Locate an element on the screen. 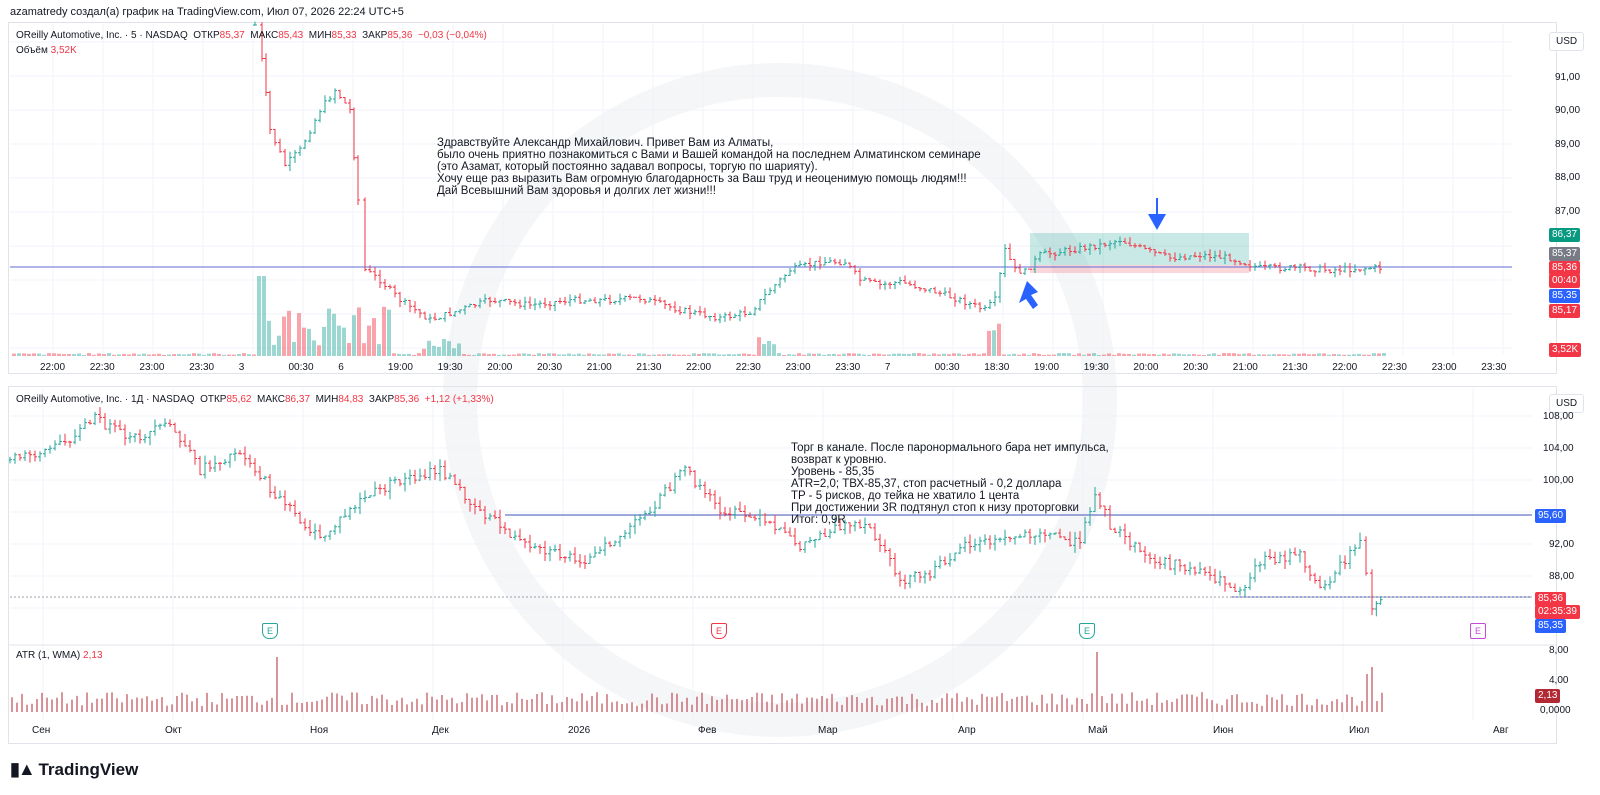 The image size is (1600, 795). price-tick: 88,00 is located at coordinates (1562, 576).